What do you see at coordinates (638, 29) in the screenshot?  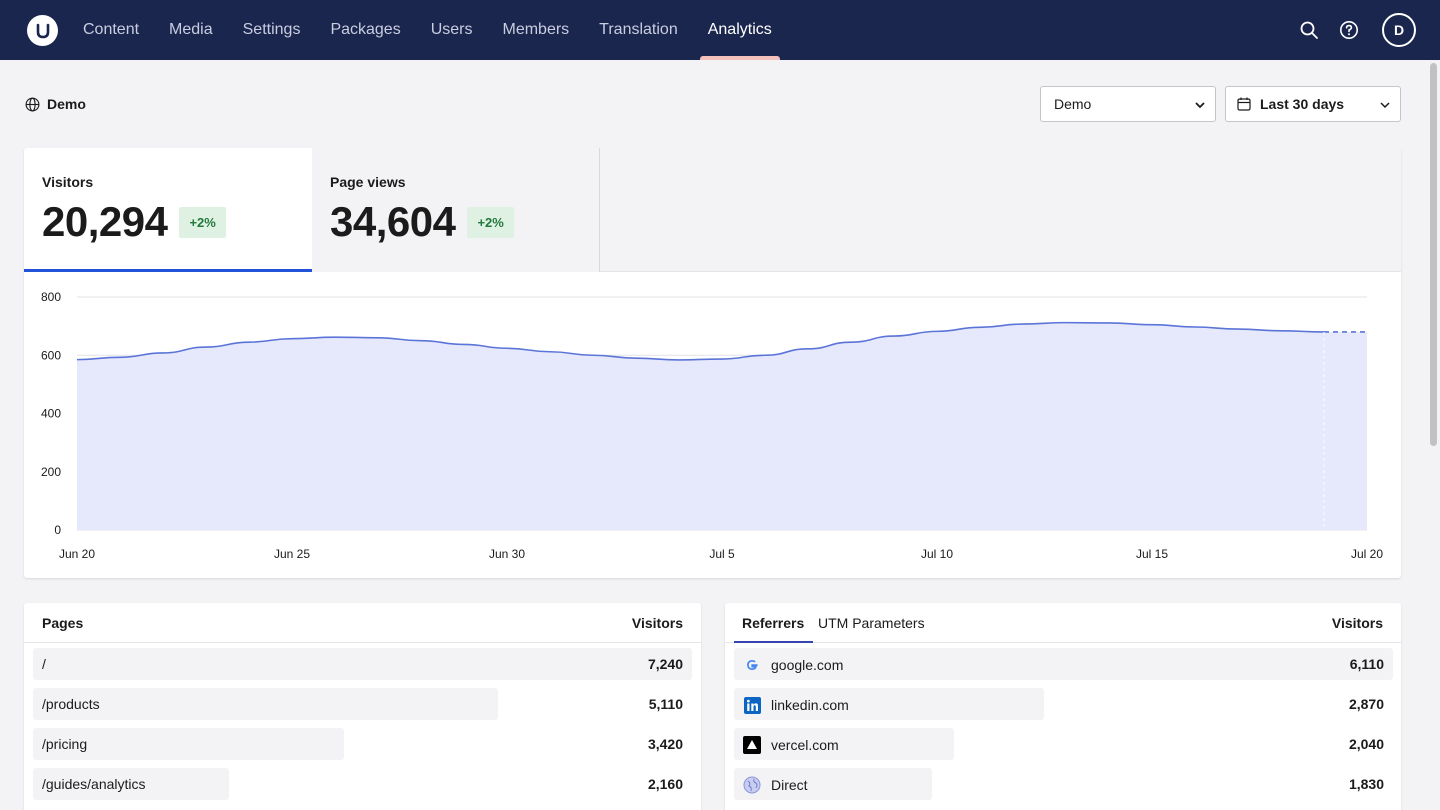 I see `nav-item-translation: Translation` at bounding box center [638, 29].